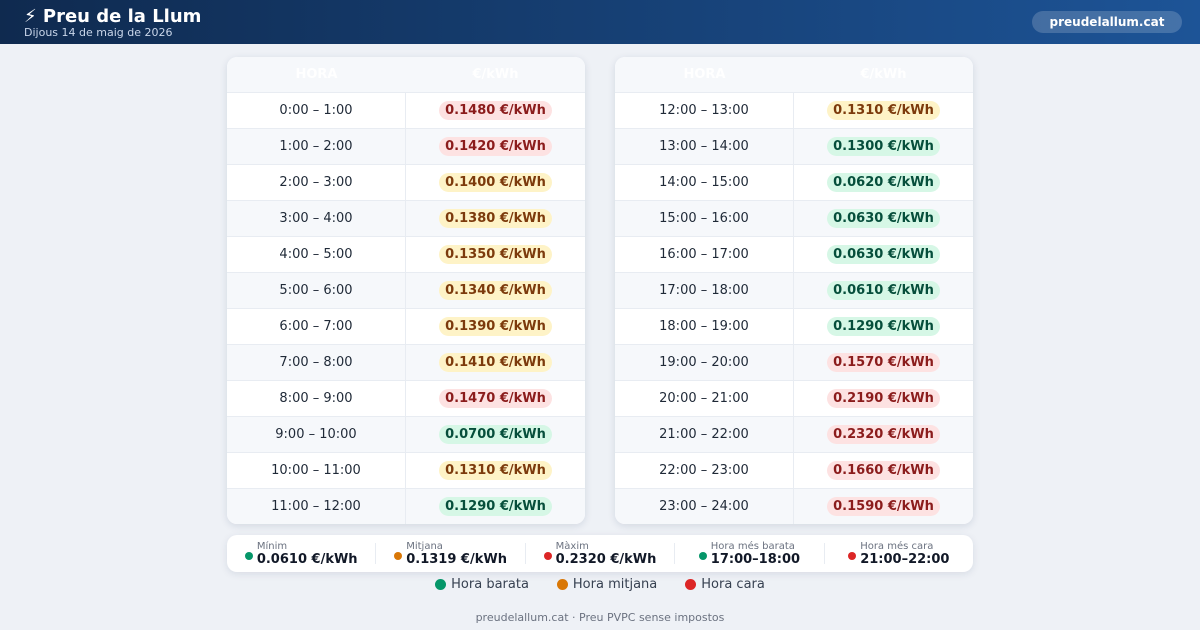  I want to click on hour-cell: 13:00 – 14:00, so click(704, 146).